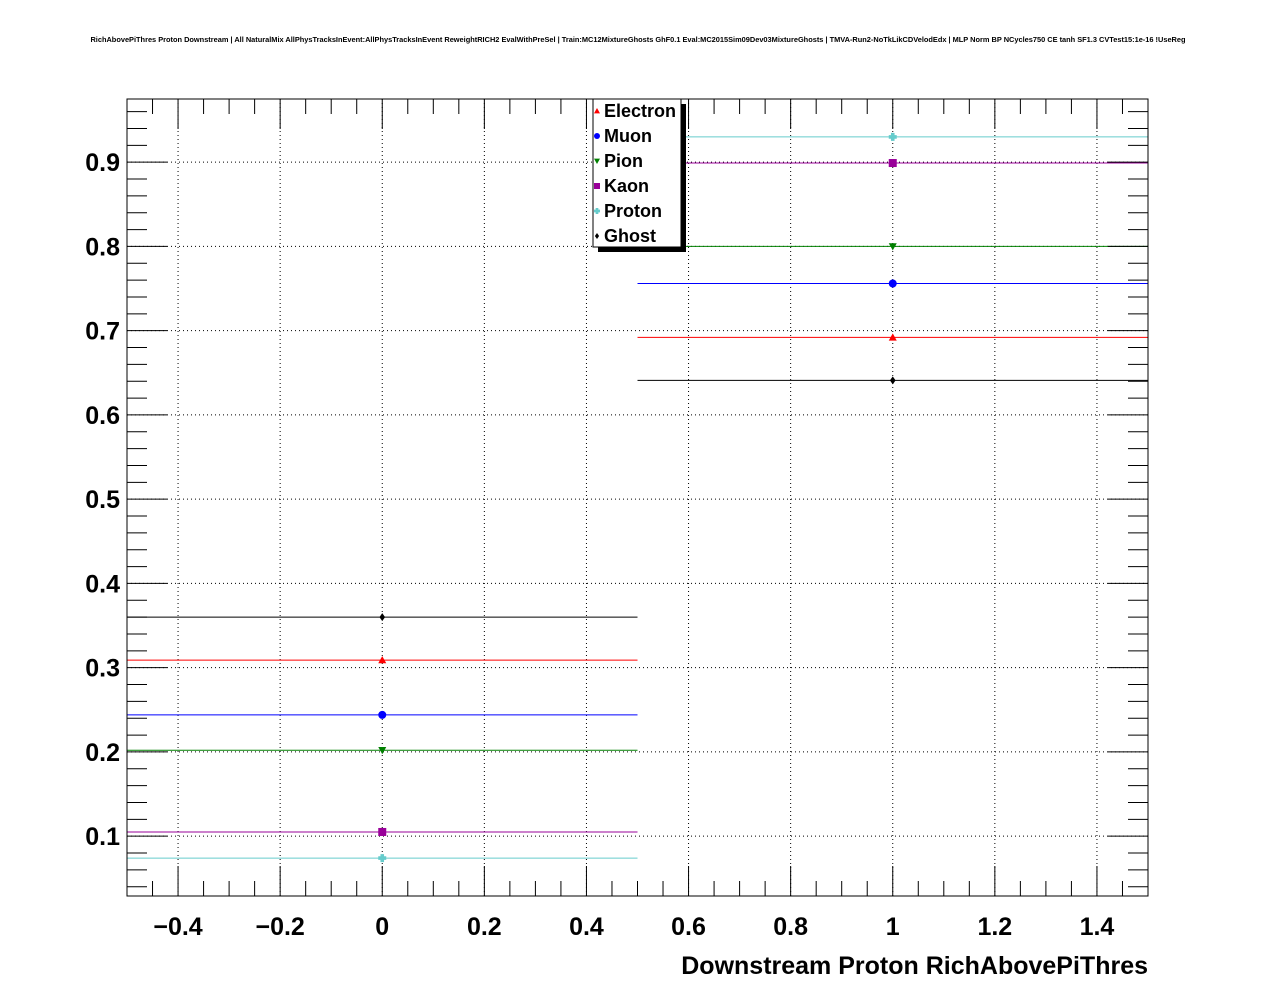 The width and height of the screenshot is (1276, 996). Describe the element at coordinates (893, 927) in the screenshot. I see `x-tick-label: 1` at that location.